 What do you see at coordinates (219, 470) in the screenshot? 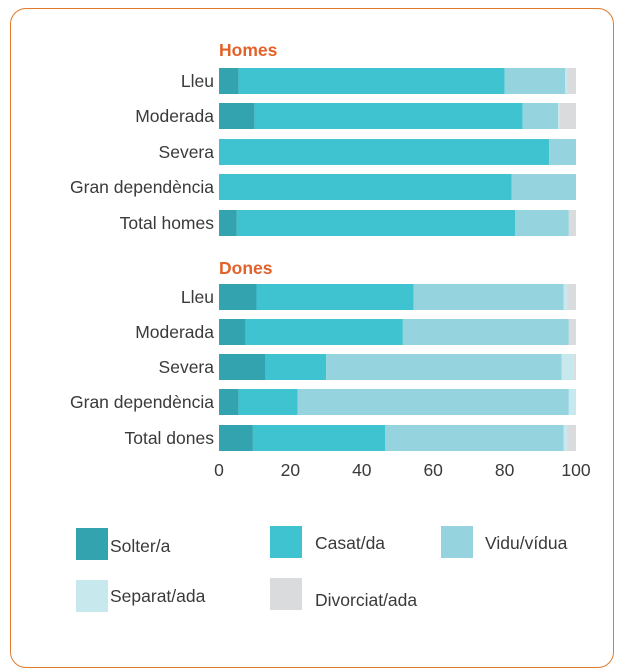
I see `x-tick-label: 0` at bounding box center [219, 470].